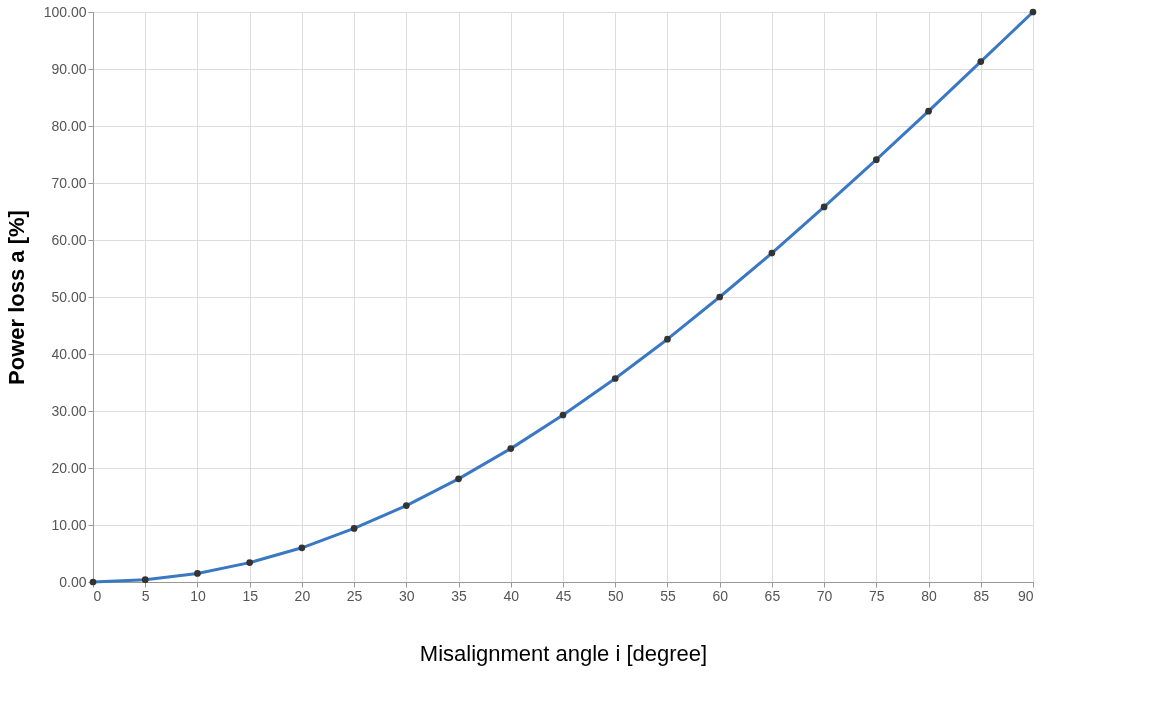 Image resolution: width=1151 pixels, height=726 pixels. I want to click on y-tick-label: 80.00, so click(69, 125).